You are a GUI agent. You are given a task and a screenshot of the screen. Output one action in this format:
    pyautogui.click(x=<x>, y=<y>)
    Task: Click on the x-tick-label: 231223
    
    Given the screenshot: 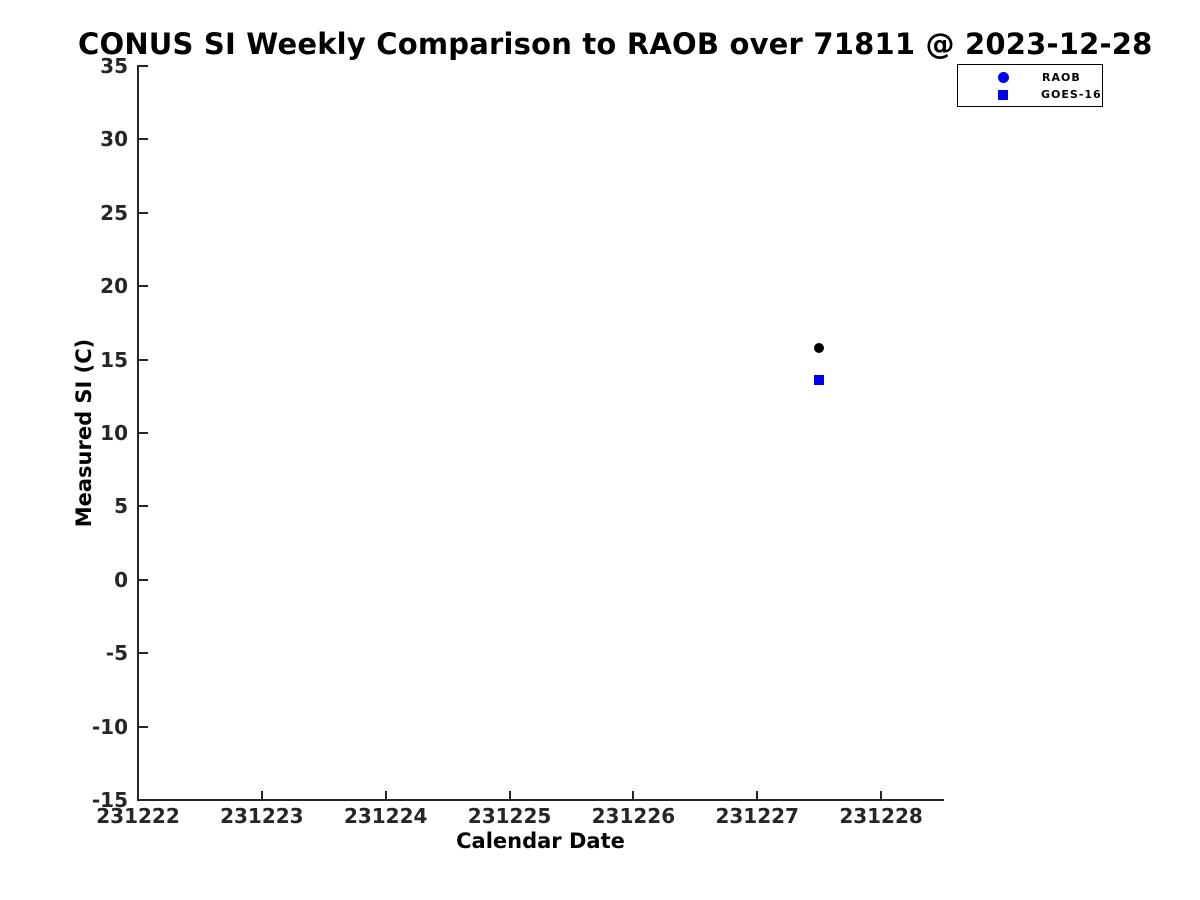 What is the action you would take?
    pyautogui.click(x=262, y=816)
    